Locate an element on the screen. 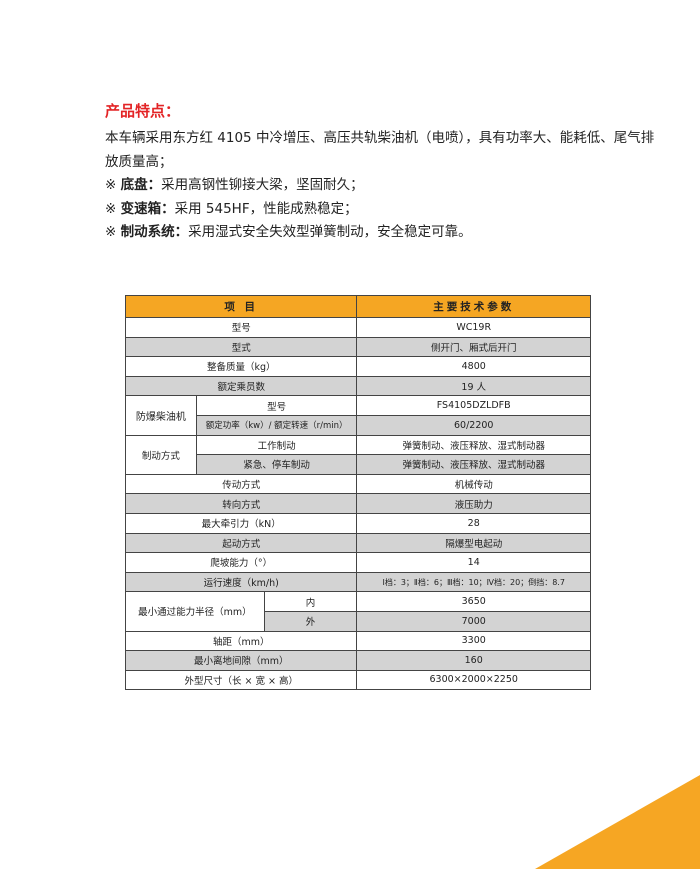 This screenshot has width=700, height=869. table-row: 爬坡能力（°） 14 is located at coordinates (357, 562).